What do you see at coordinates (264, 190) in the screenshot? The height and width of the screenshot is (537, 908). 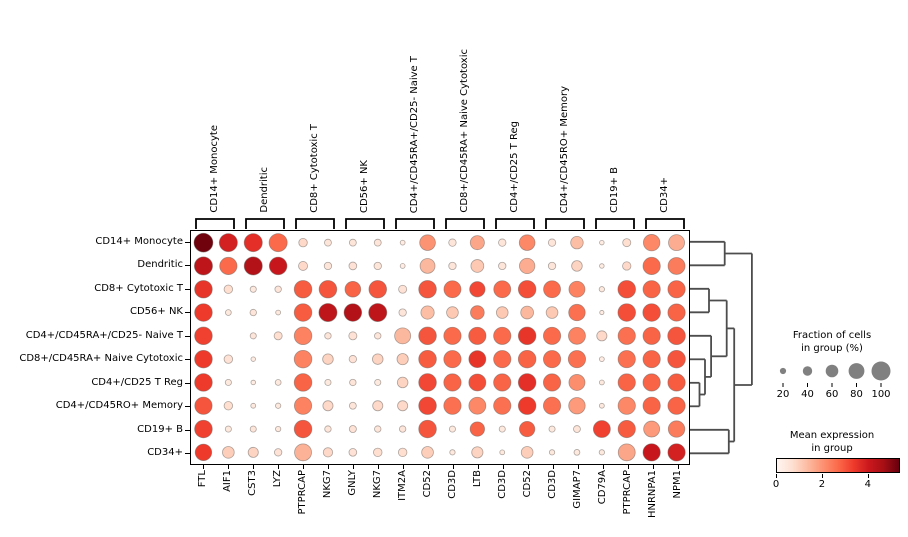 I see `group-label: Dendritic` at bounding box center [264, 190].